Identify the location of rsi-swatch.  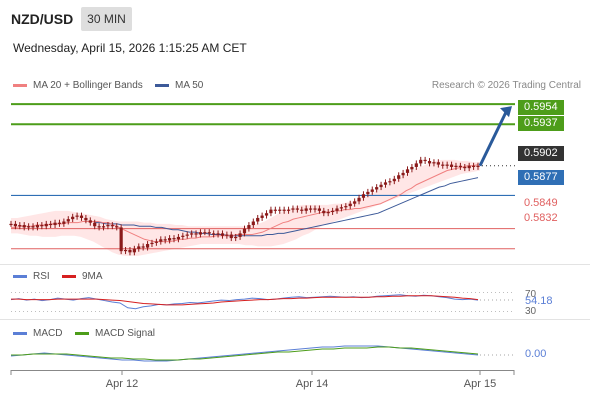
(20, 276).